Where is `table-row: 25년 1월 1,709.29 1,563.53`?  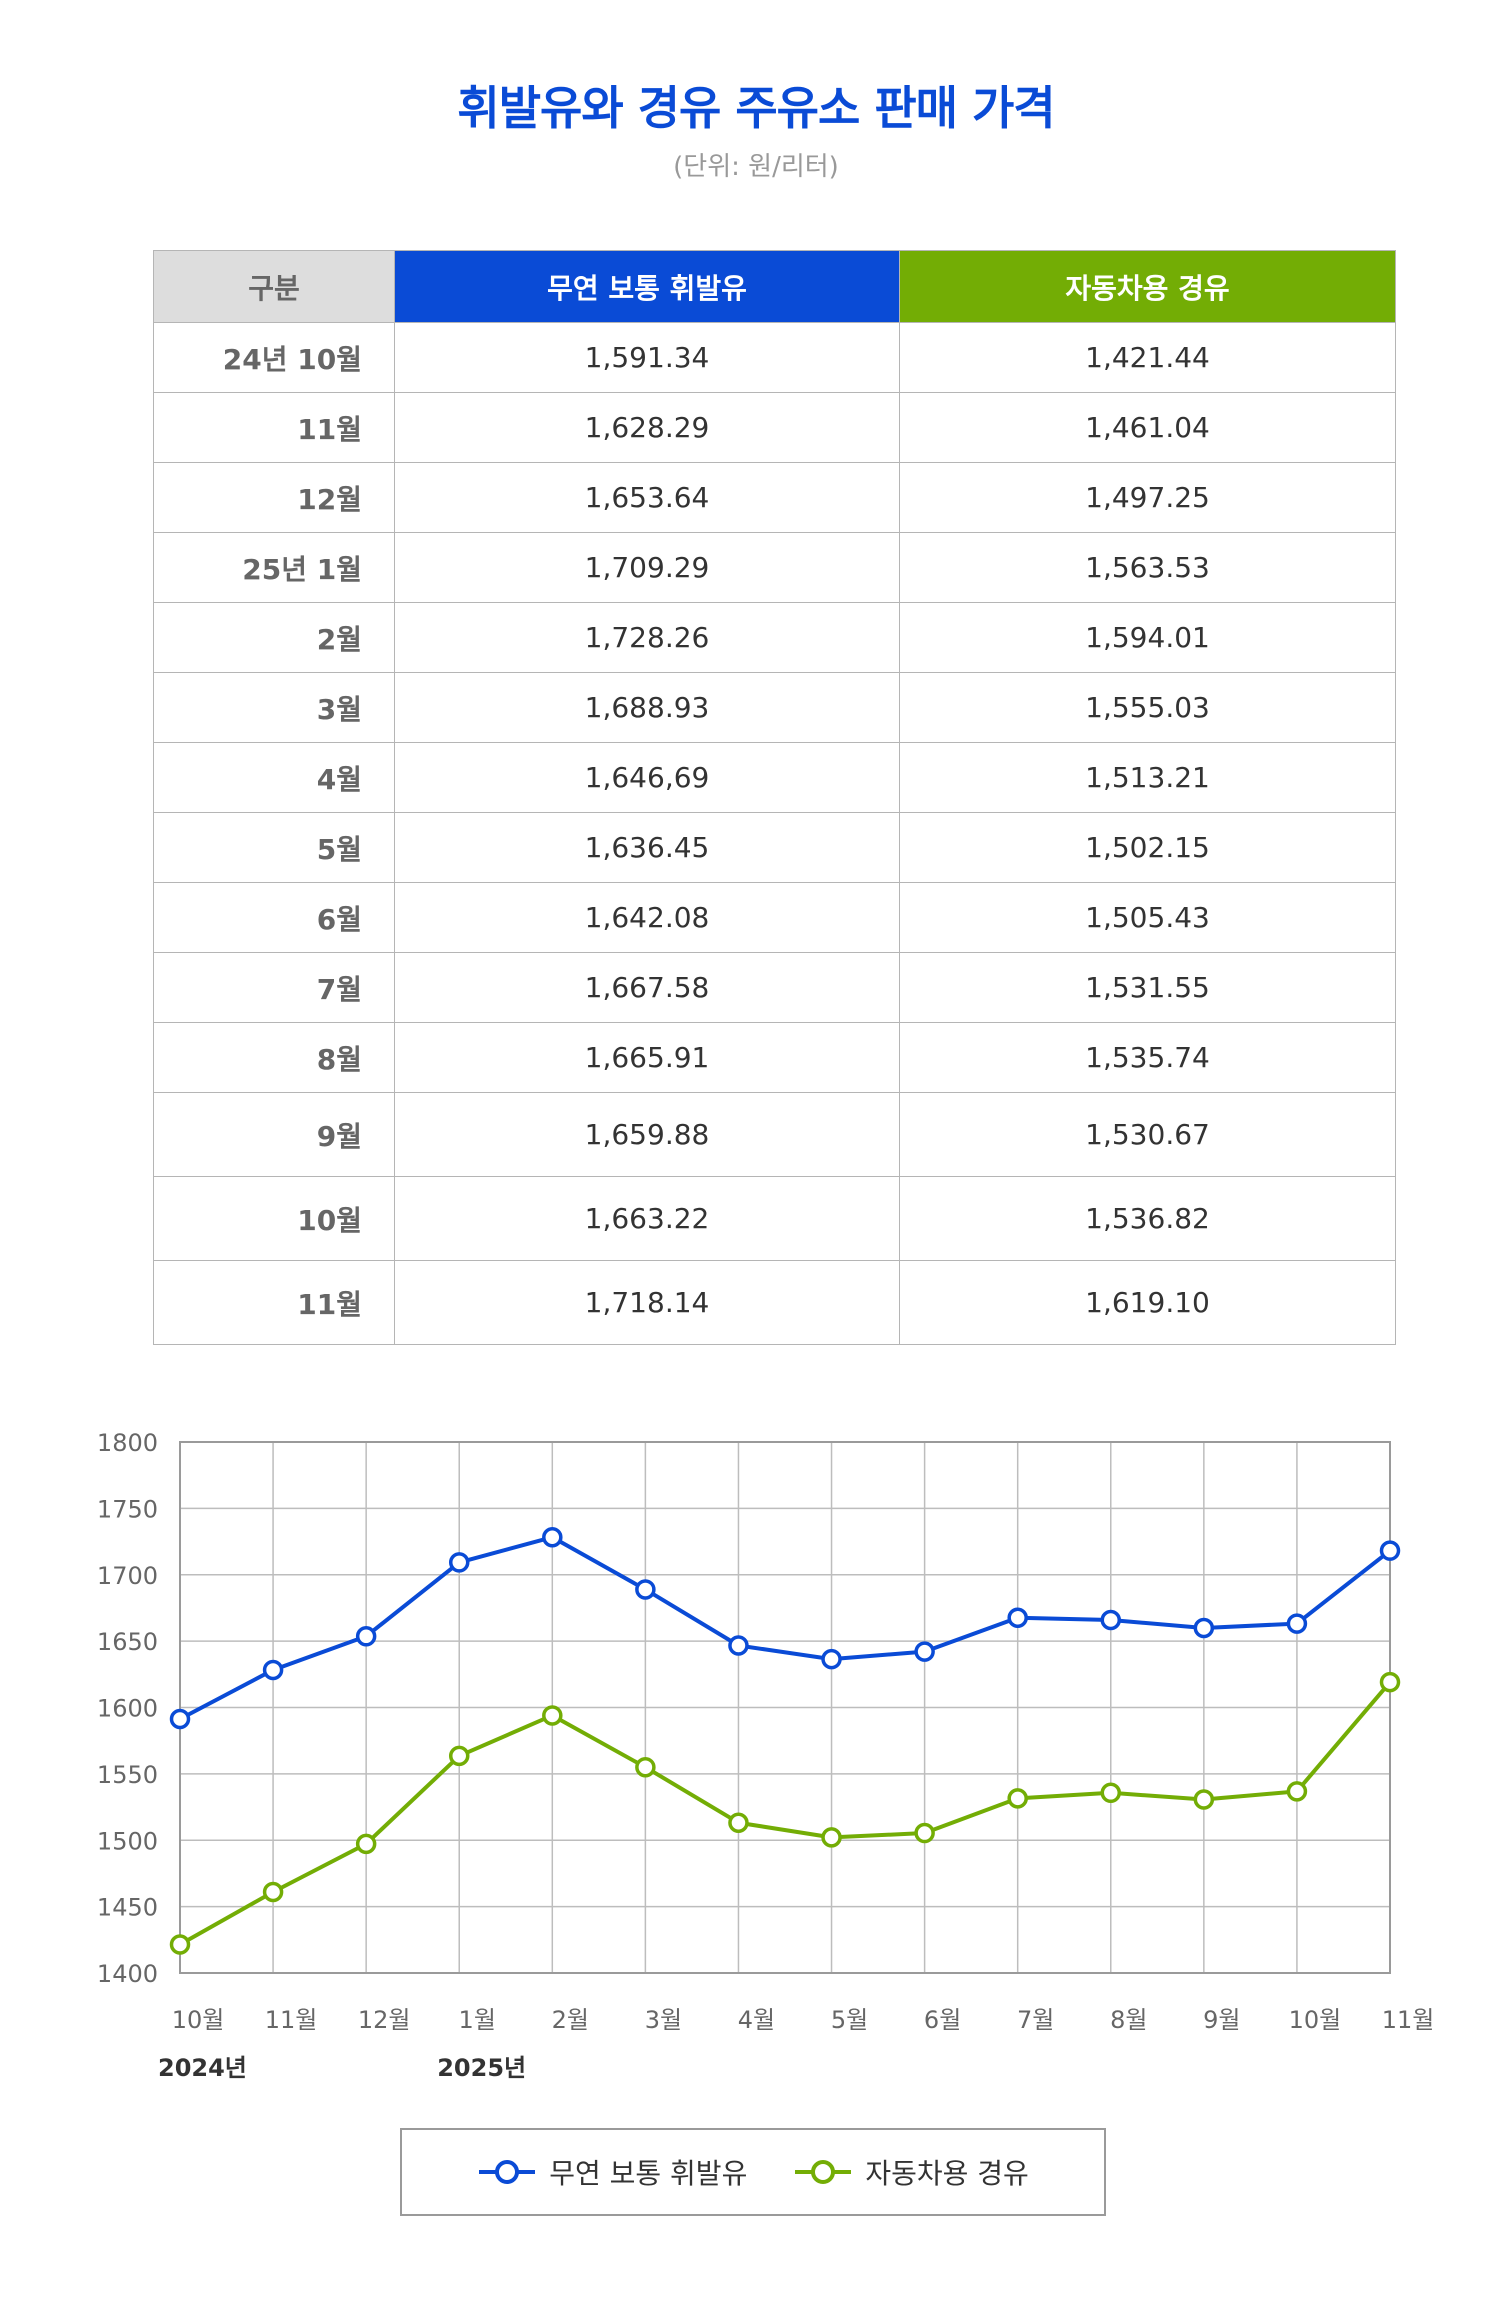
table-row: 25년 1월 1,709.29 1,563.53 is located at coordinates (774, 567).